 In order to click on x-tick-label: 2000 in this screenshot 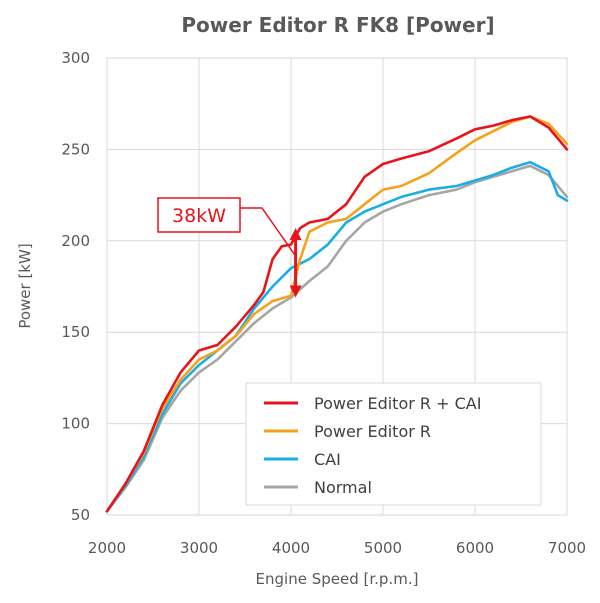, I will do `click(107, 548)`.